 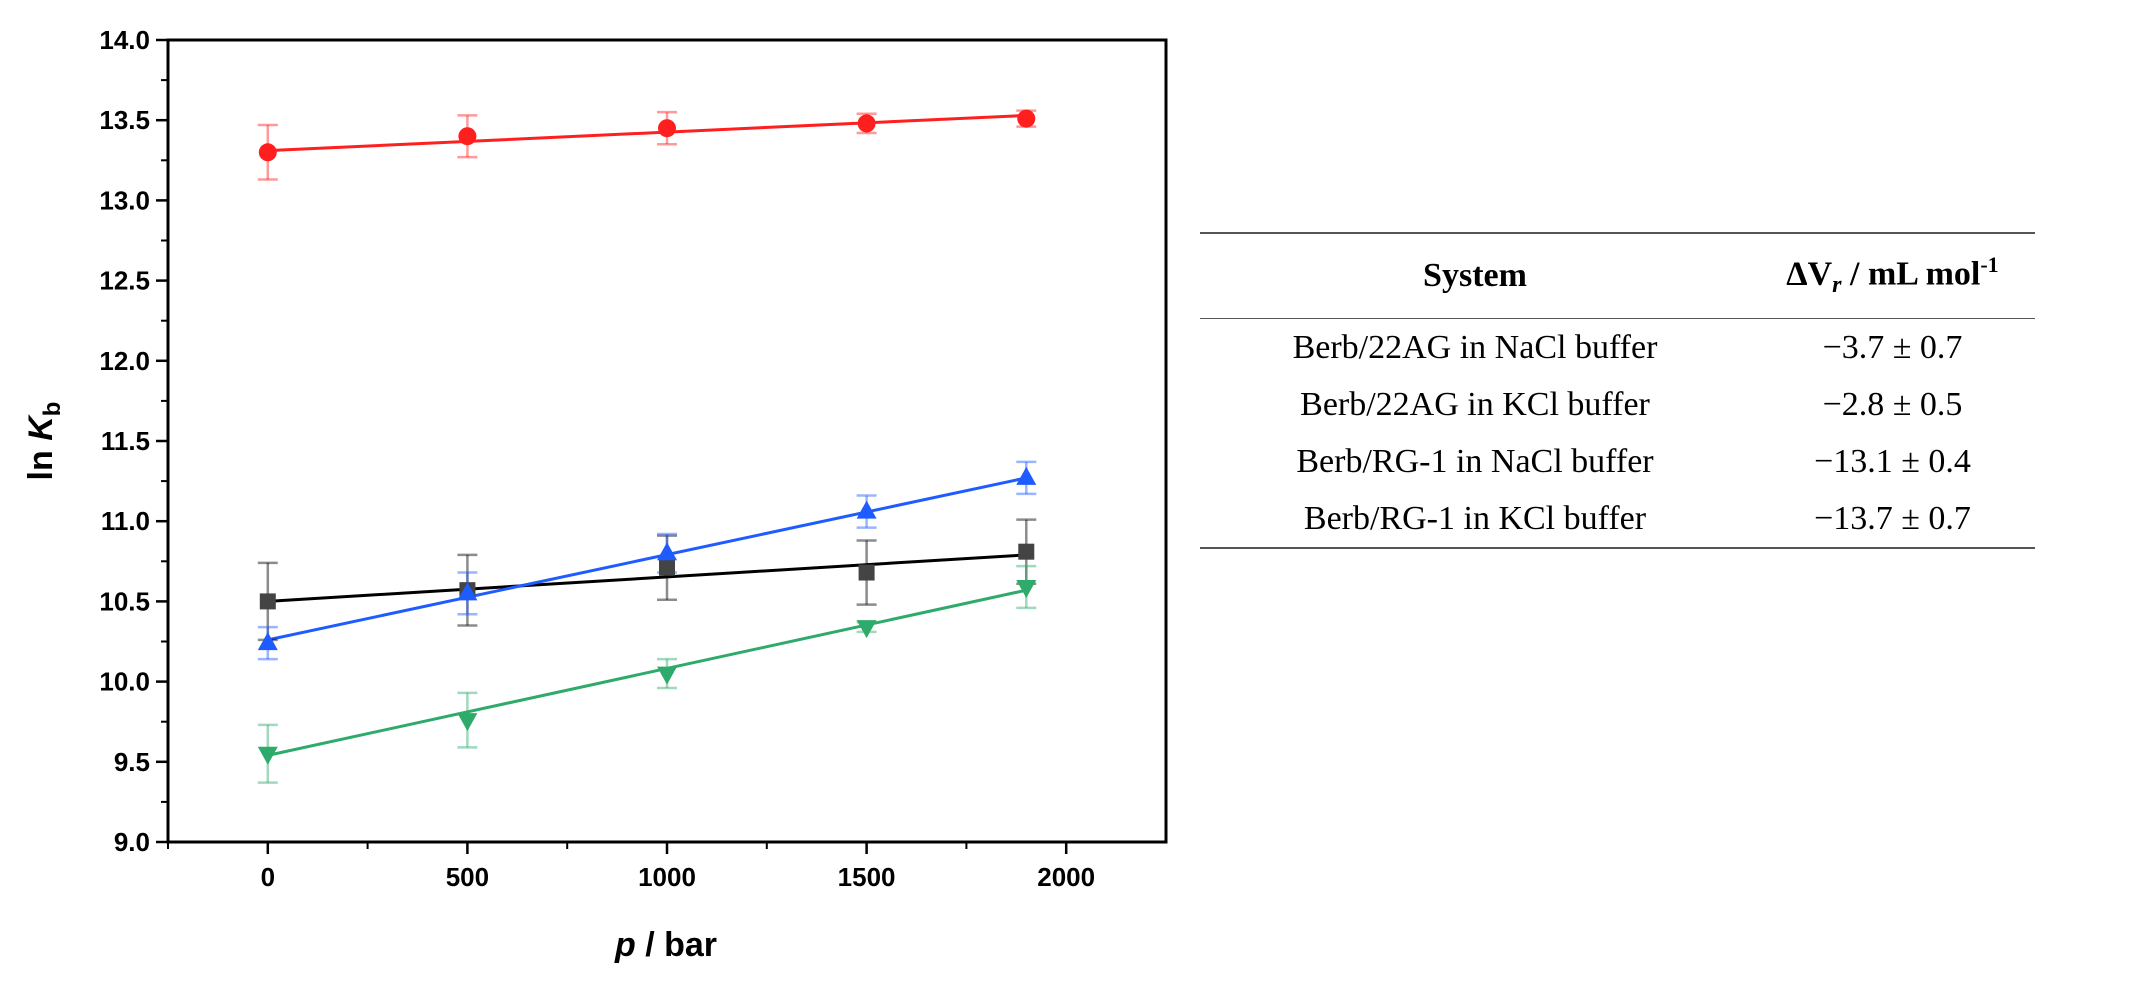 I want to click on system-cell: Berb/22AG in NaCl buffer, so click(x=1475, y=347).